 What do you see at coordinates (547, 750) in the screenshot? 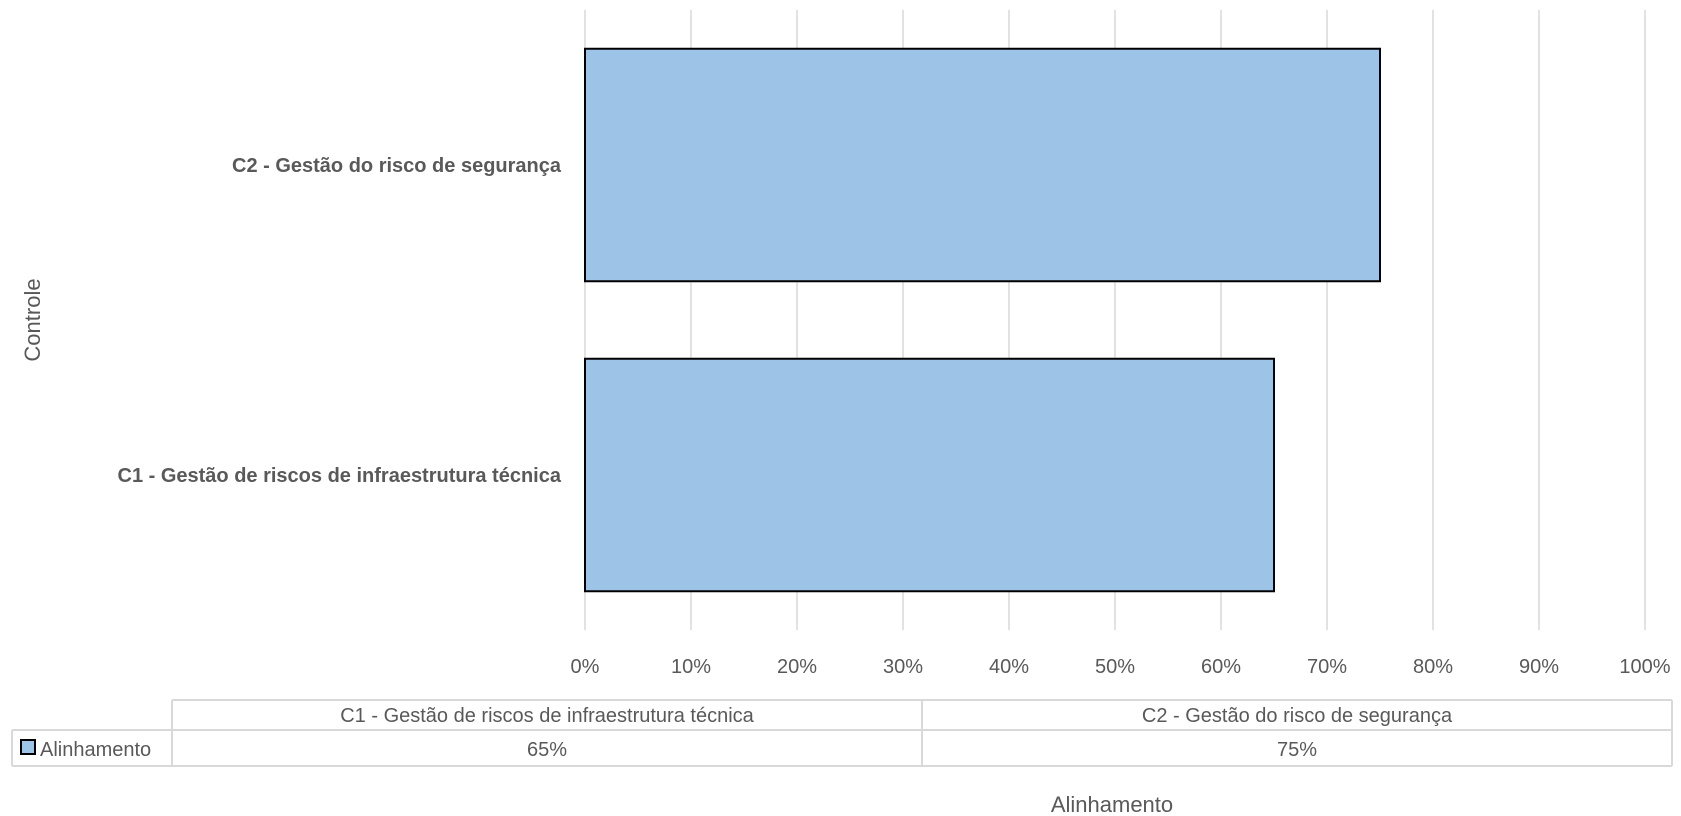
I see `table-cell: 65%` at bounding box center [547, 750].